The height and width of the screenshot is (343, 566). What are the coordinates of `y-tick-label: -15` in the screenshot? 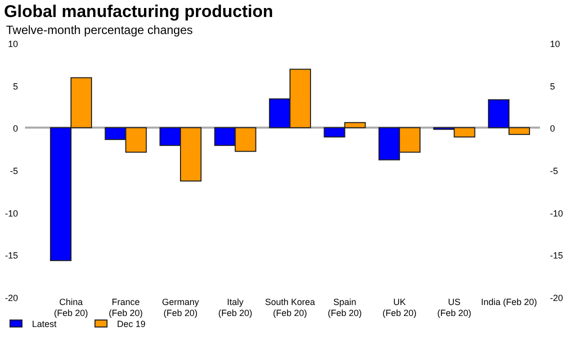 It's located at (11, 255).